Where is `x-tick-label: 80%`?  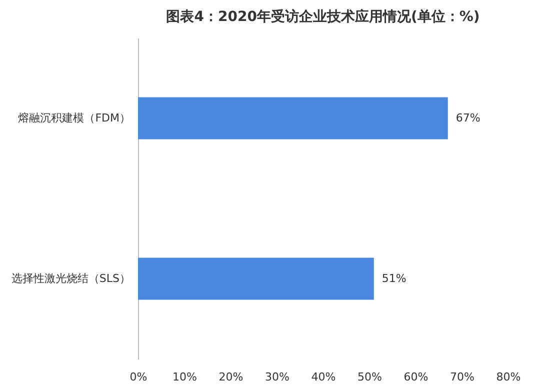 x-tick-label: 80% is located at coordinates (508, 377).